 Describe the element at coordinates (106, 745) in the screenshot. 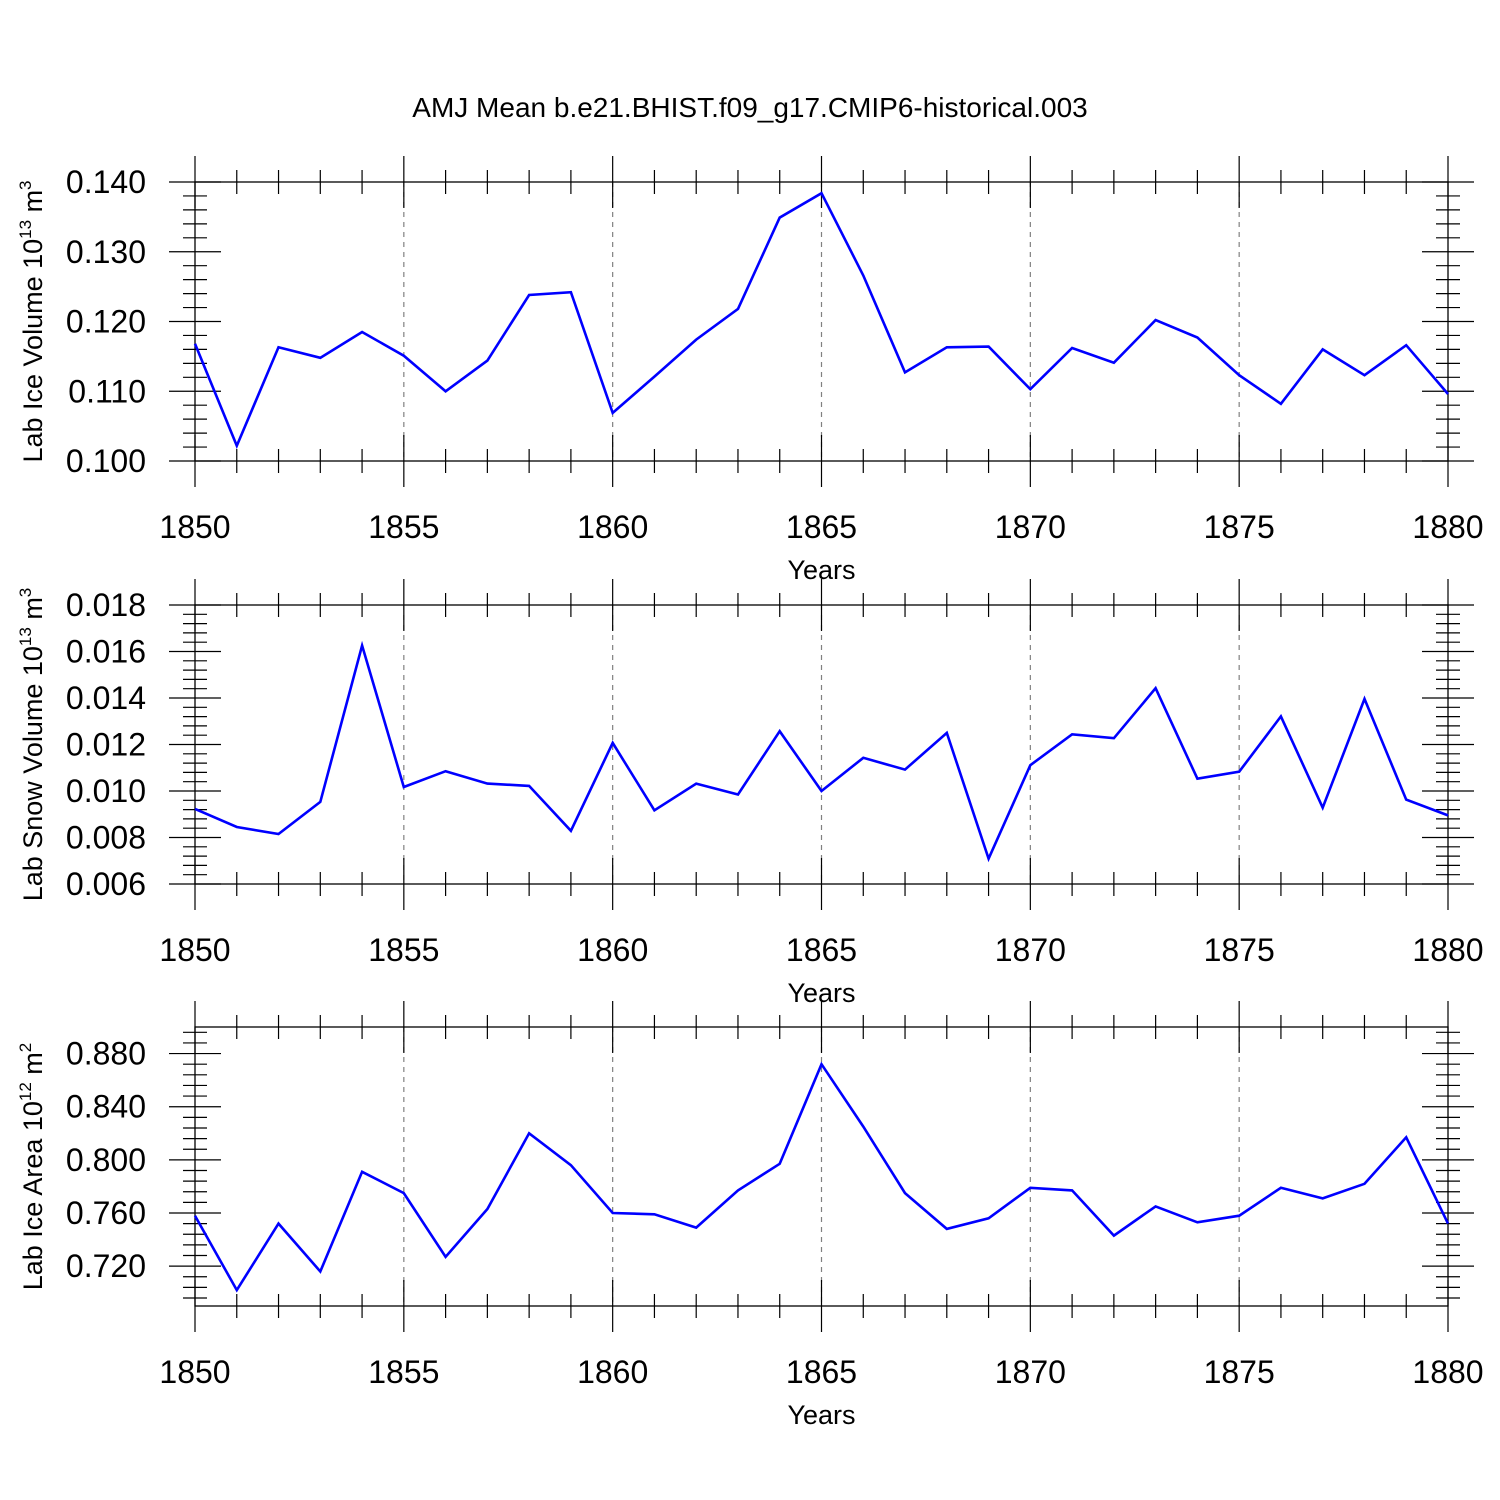

I see `y-tick-label: 0.012` at that location.